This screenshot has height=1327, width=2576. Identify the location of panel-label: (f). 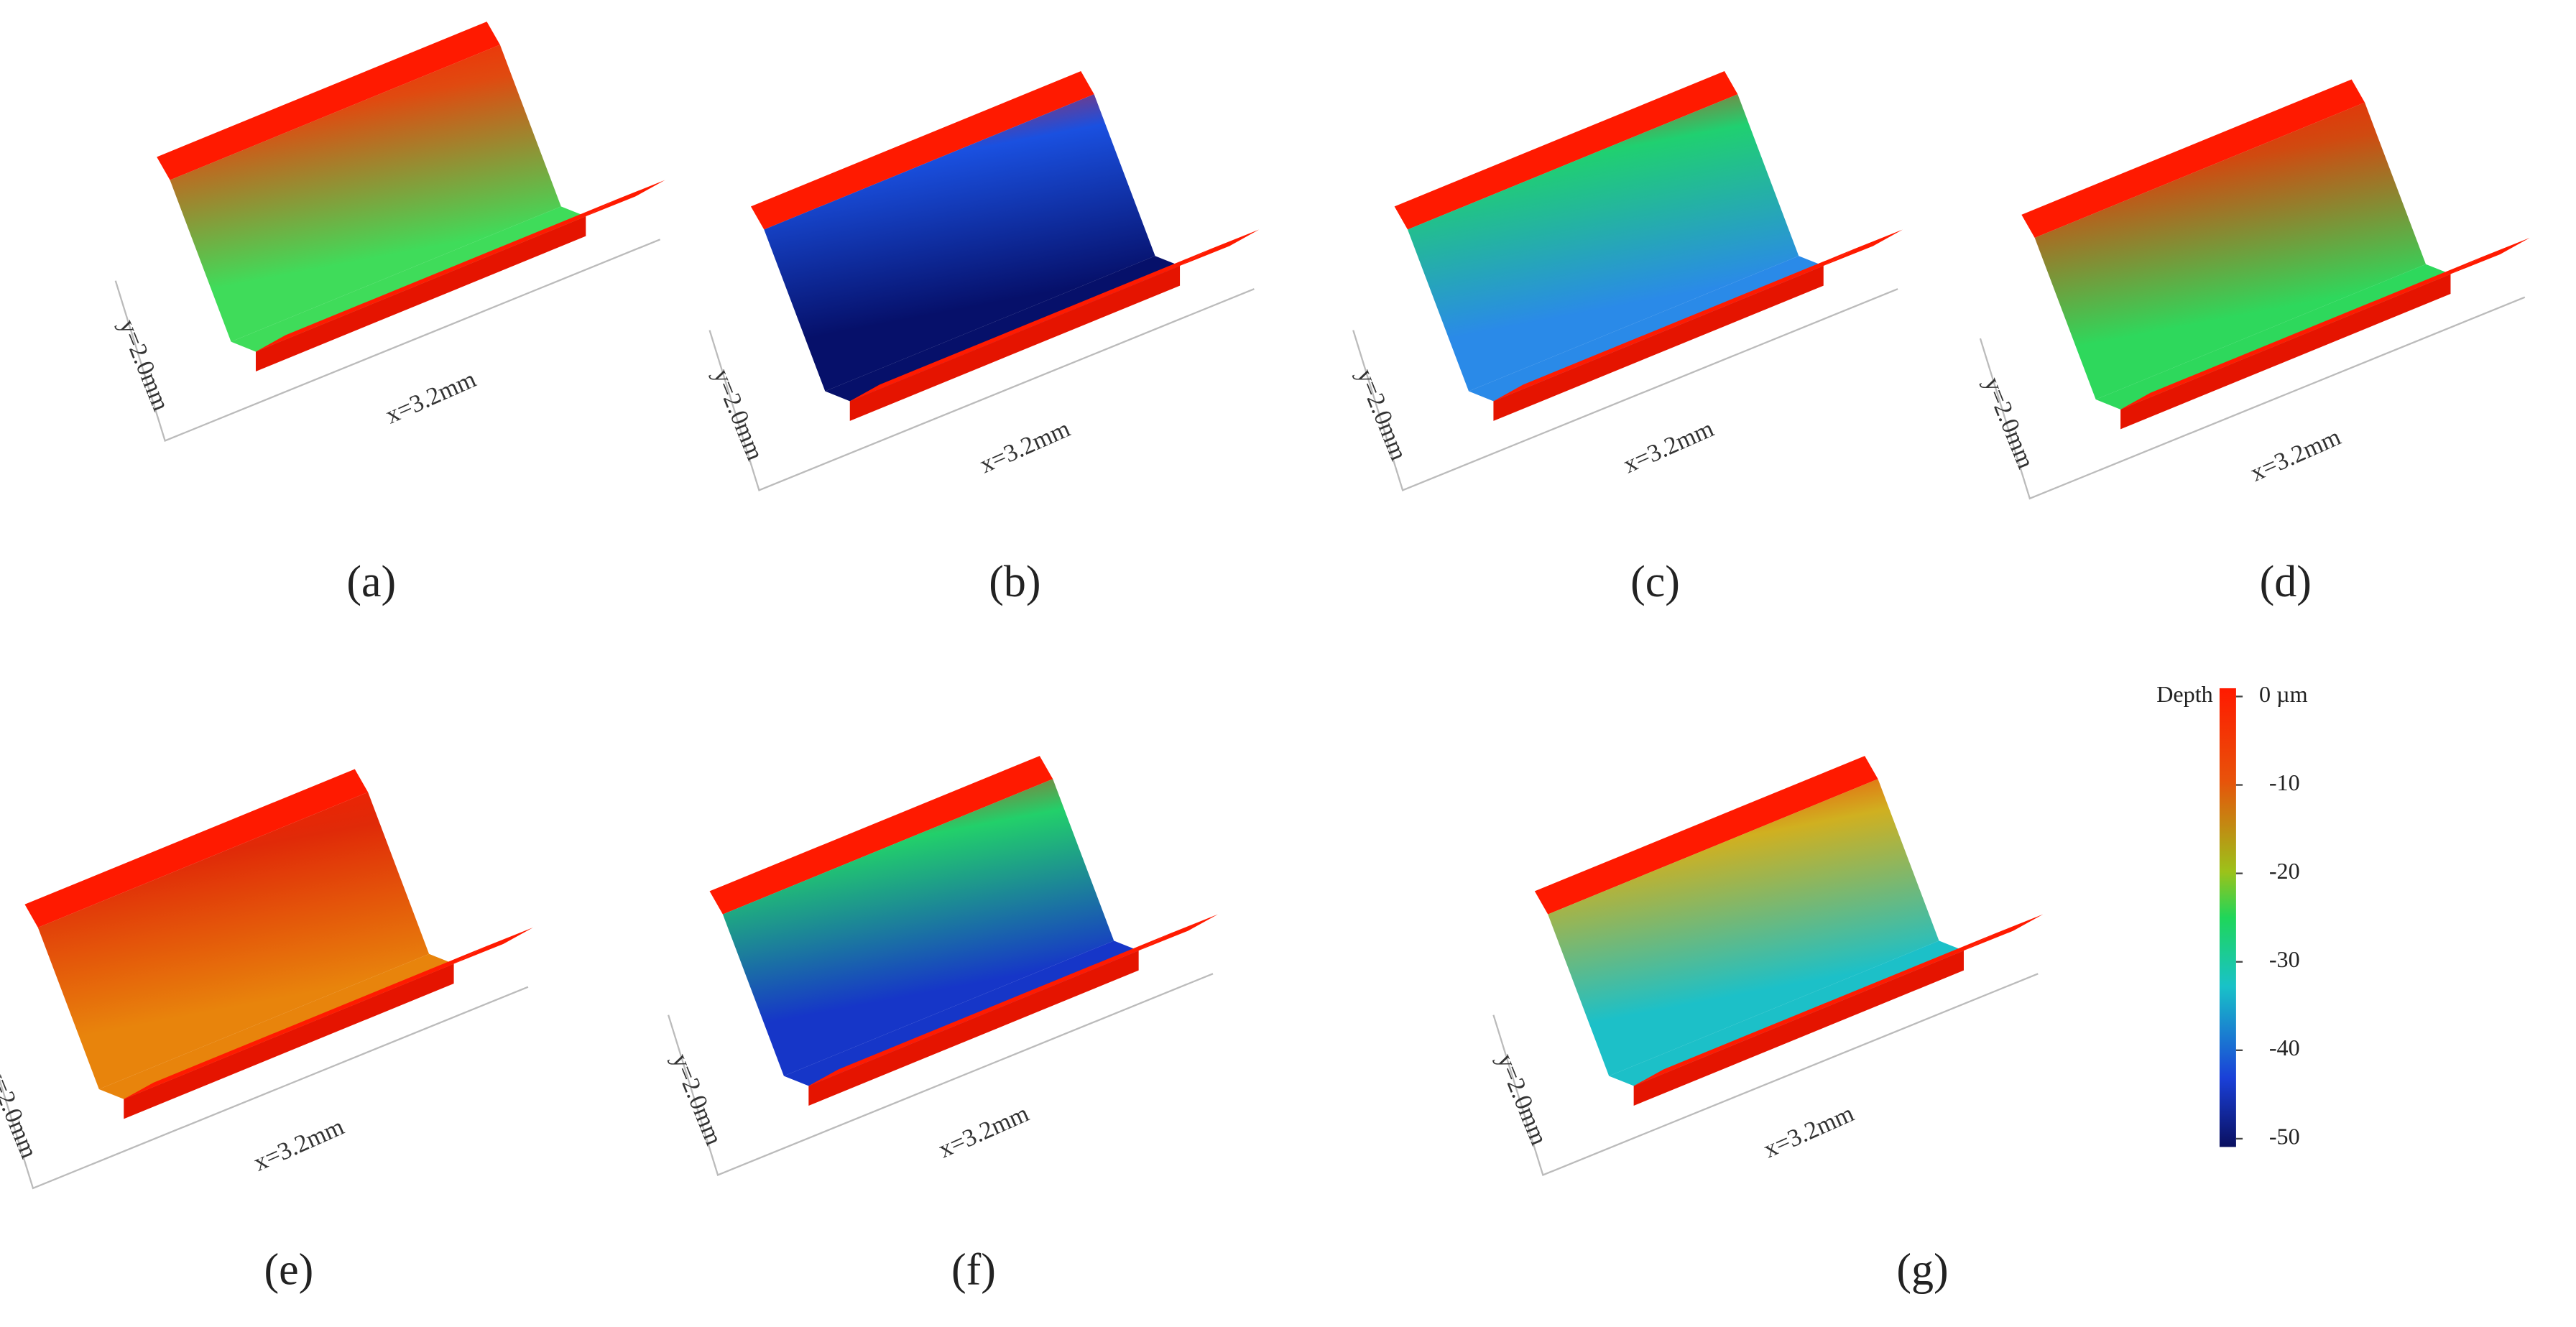
(973, 1269).